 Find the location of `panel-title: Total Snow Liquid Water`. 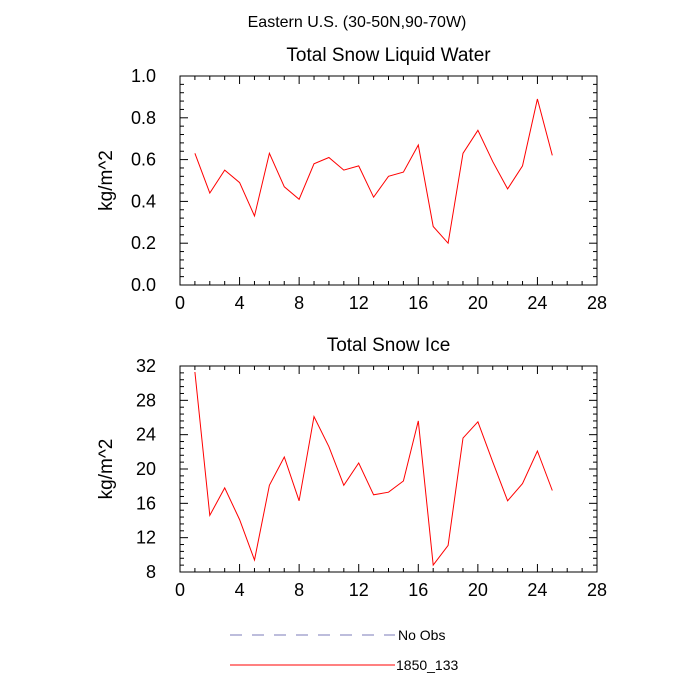

panel-title: Total Snow Liquid Water is located at coordinates (388, 55).